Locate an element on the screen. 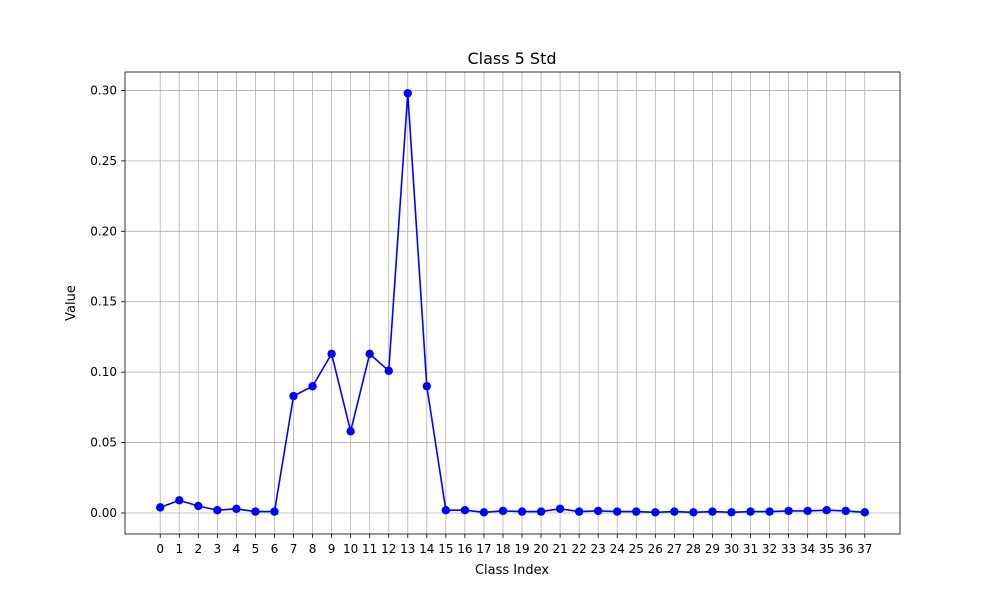  x-tick-label: 3 is located at coordinates (218, 549).